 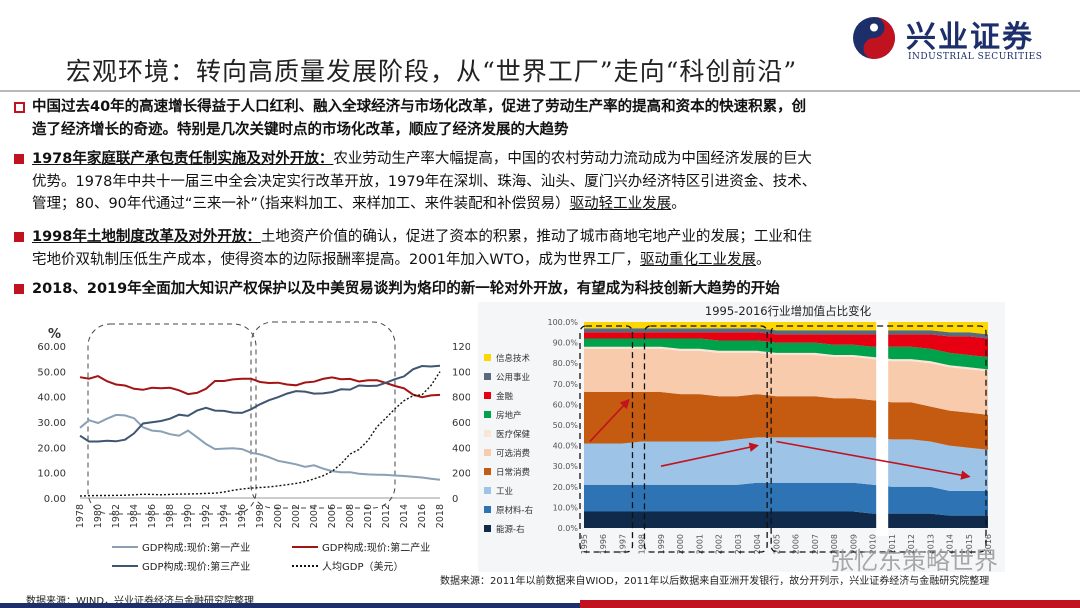 I want to click on x-tick-label: 1995, so click(x=584, y=544).